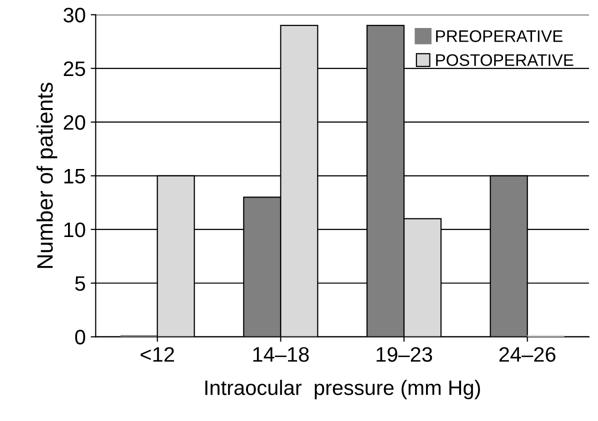 Image resolution: width=598 pixels, height=421 pixels. I want to click on y-tick-label: 5, so click(80, 283).